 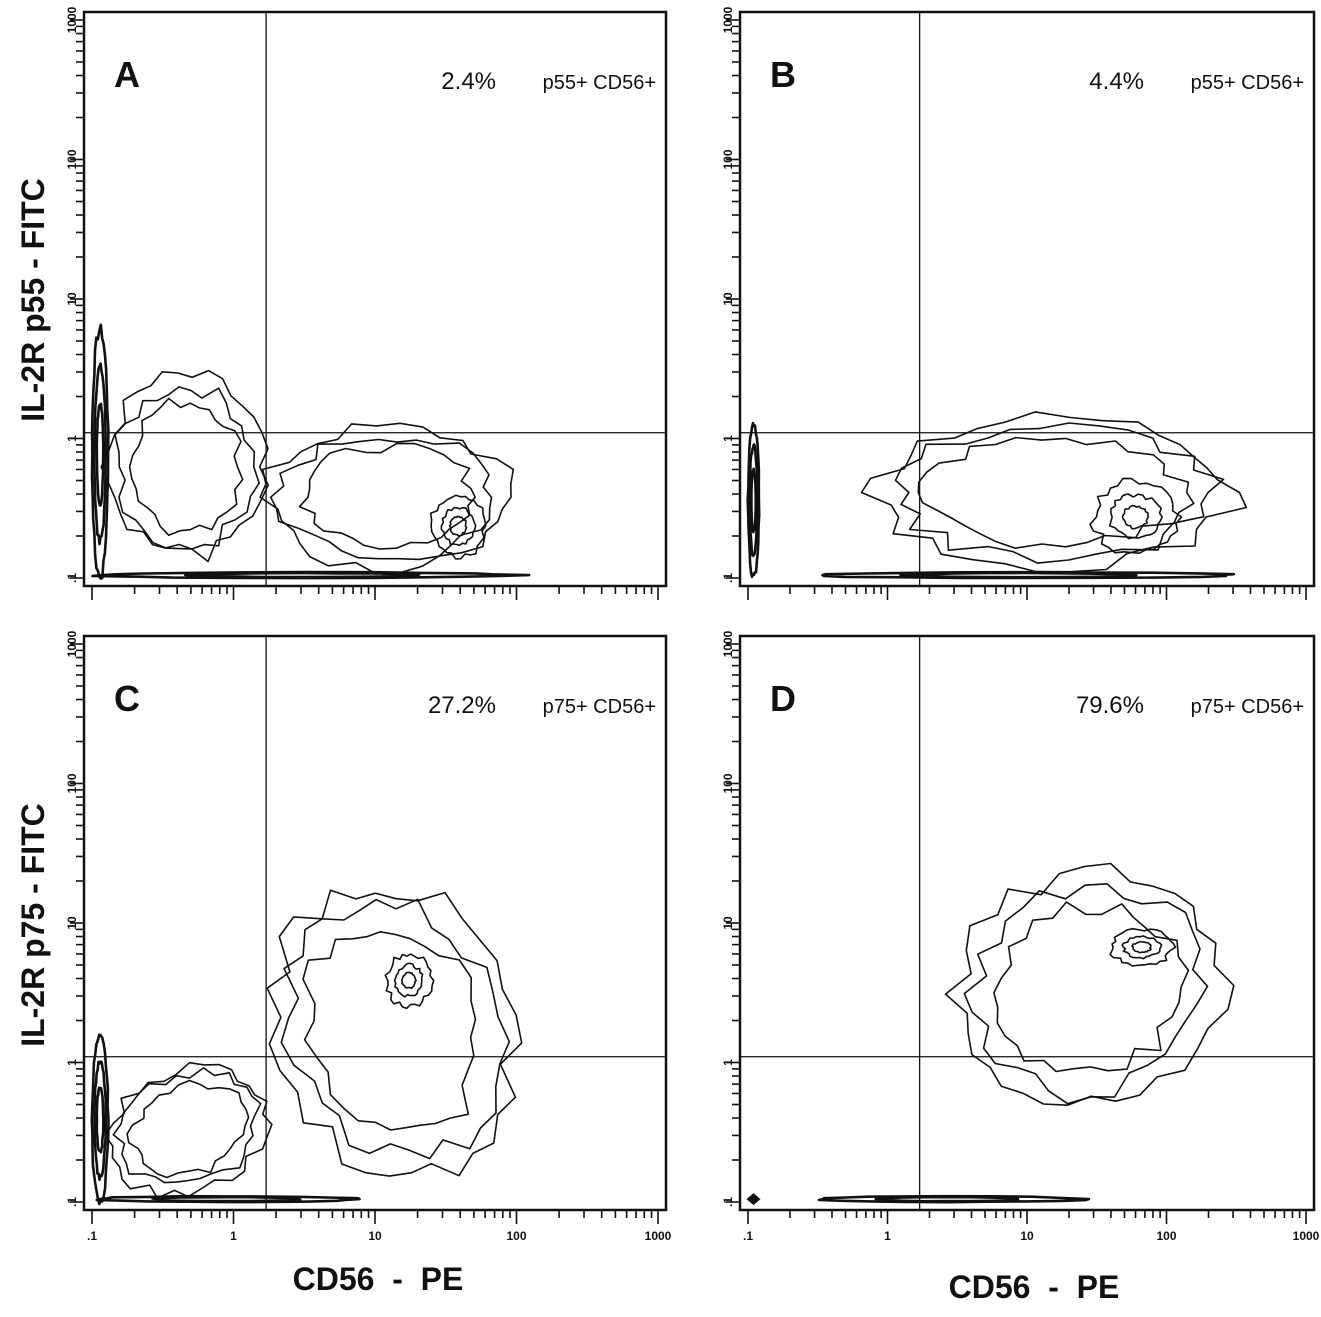 I want to click on panel-letter: B, so click(x=783, y=74).